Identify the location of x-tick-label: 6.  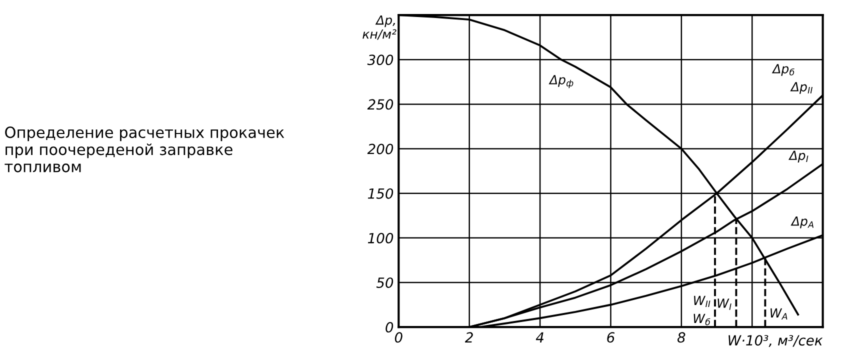
(611, 337).